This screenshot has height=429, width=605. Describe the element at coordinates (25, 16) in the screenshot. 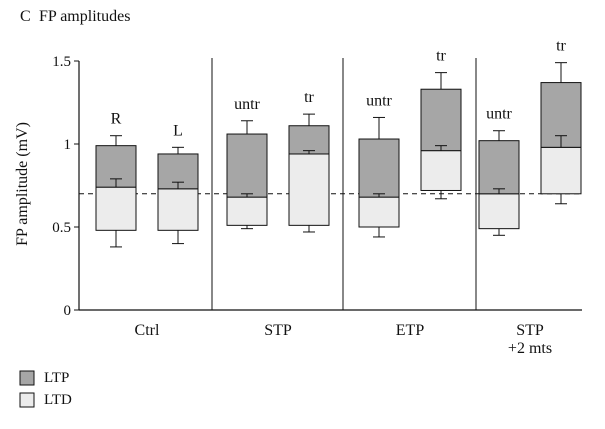

I see `panel-label: C` at that location.